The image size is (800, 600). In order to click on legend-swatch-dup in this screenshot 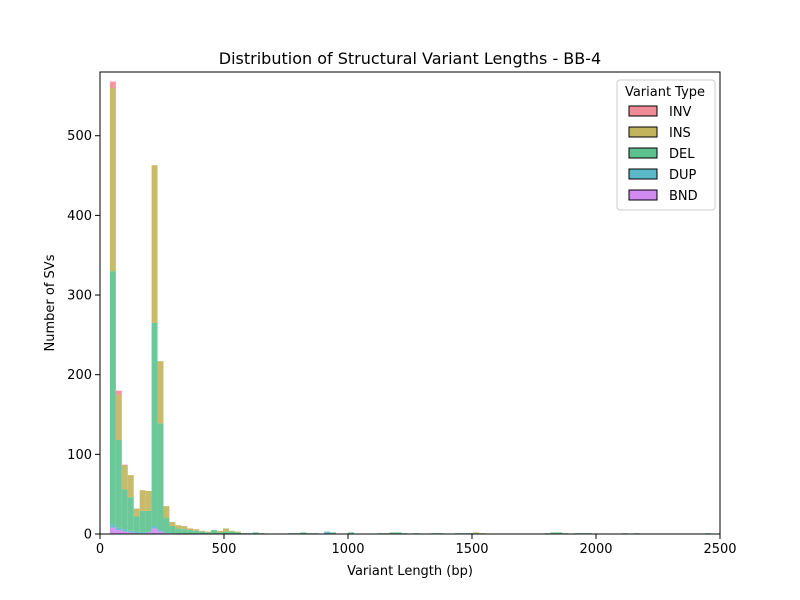, I will do `click(643, 174)`.